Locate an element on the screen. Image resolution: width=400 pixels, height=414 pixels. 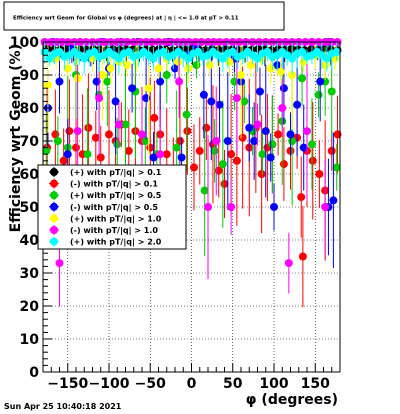
legend-label: (-) with pT/|q| > 1.0 is located at coordinates (114, 230).